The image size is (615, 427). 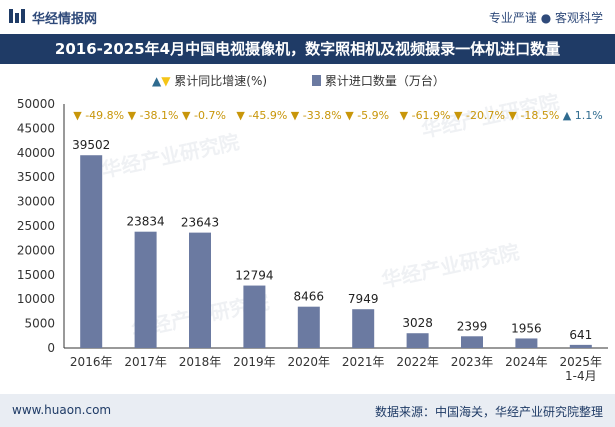 What do you see at coordinates (307, 80) in the screenshot?
I see `legend: ▲▼ 累计同比增速(%) 累计进口数量（万台）` at bounding box center [307, 80].